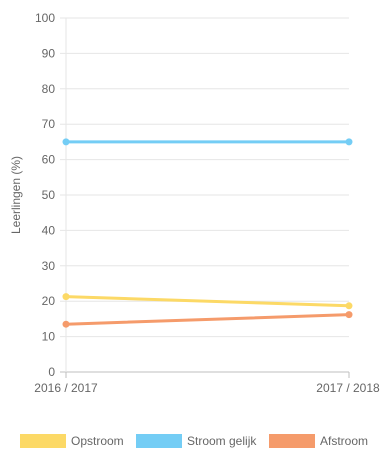  Describe the element at coordinates (348, 388) in the screenshot. I see `x-tick-label: 2017 / 2018` at that location.